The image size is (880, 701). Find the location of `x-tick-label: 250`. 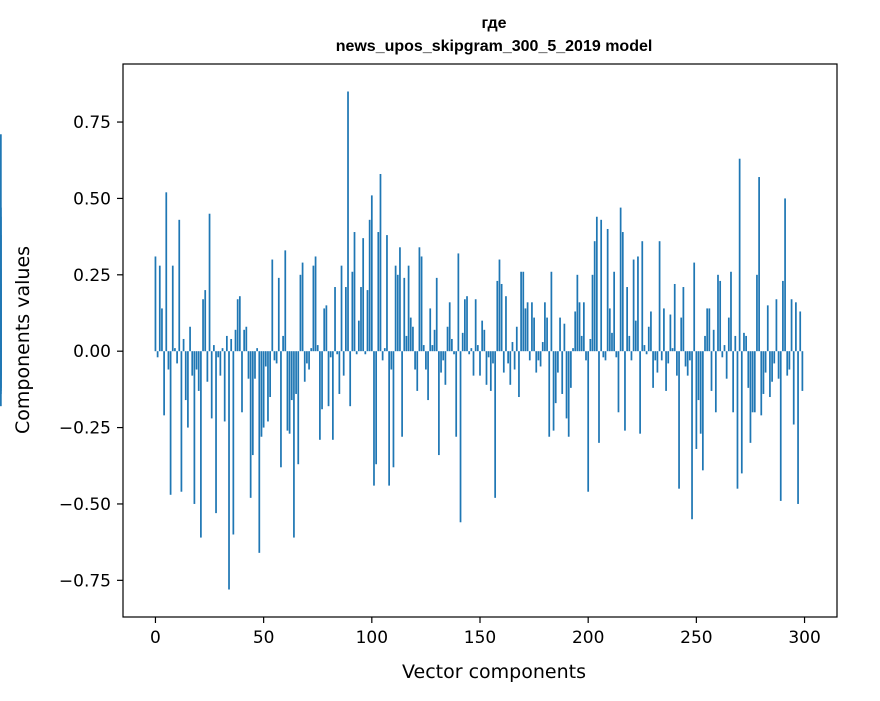

x-tick-label: 250 is located at coordinates (696, 638).